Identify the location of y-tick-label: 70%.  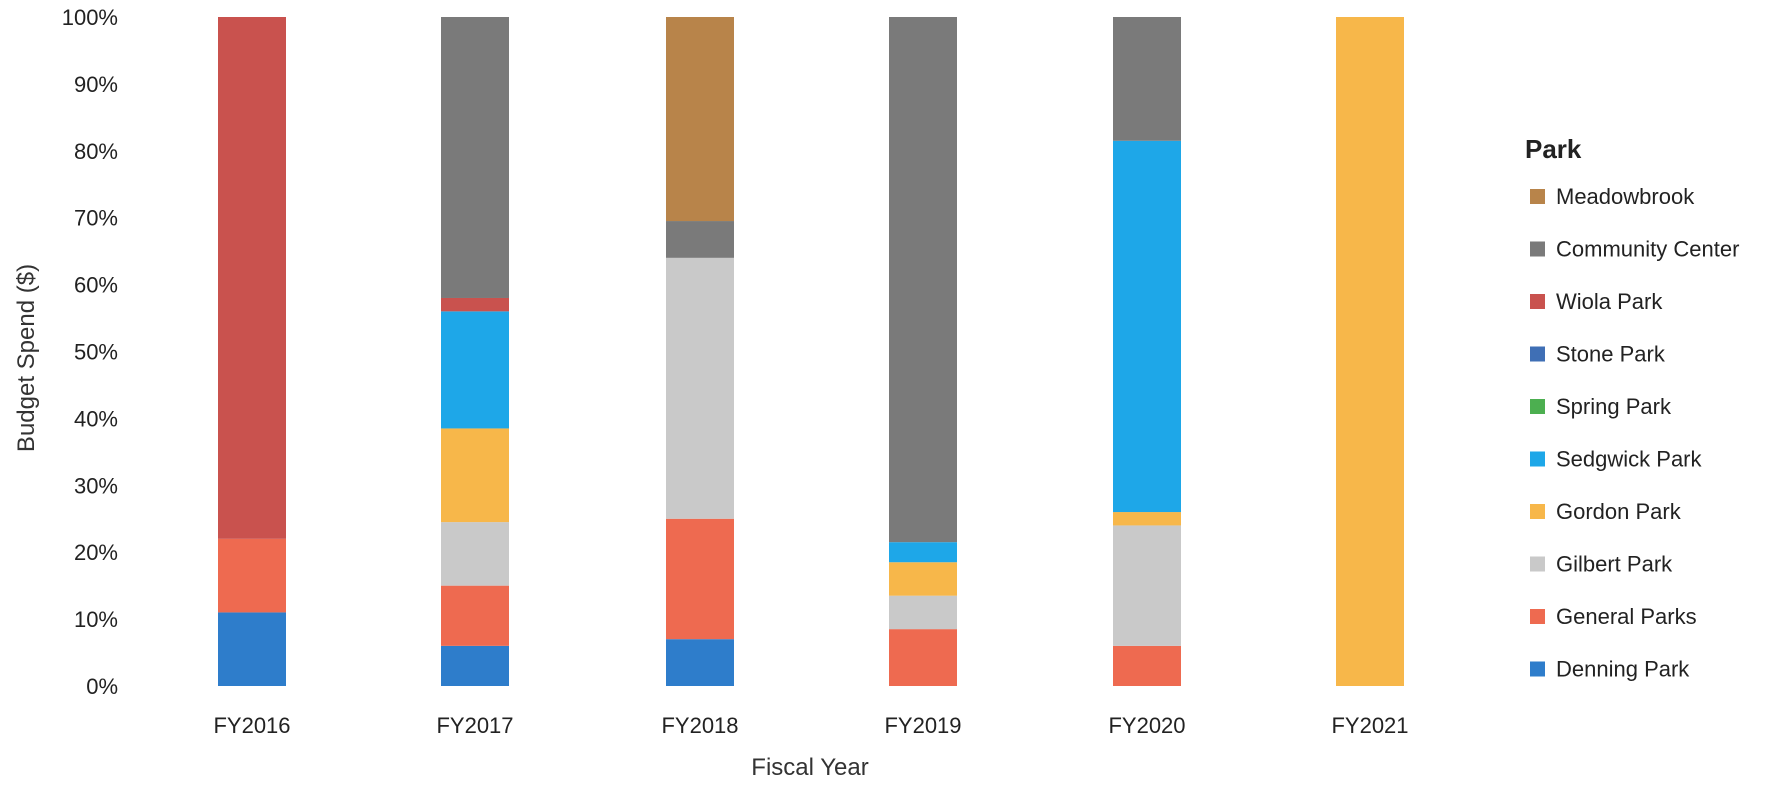
(96, 218).